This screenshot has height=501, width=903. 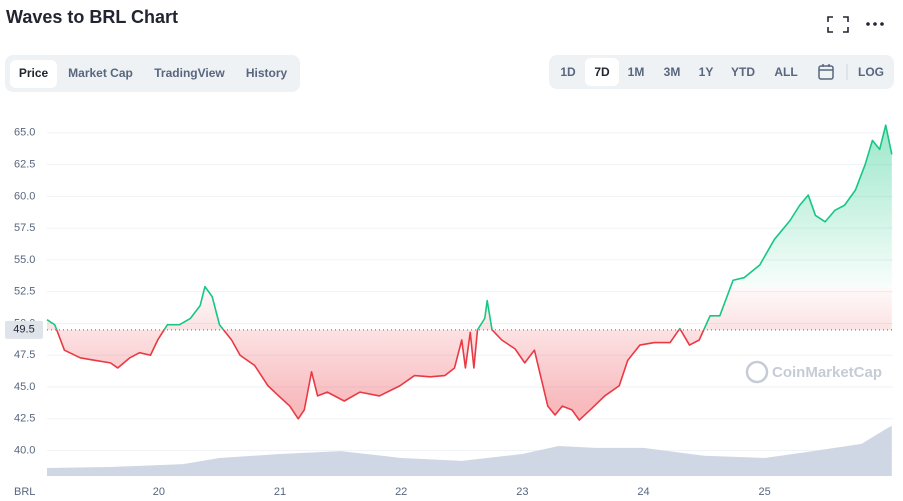 What do you see at coordinates (24, 164) in the screenshot?
I see `y-tick-label: 62.5` at bounding box center [24, 164].